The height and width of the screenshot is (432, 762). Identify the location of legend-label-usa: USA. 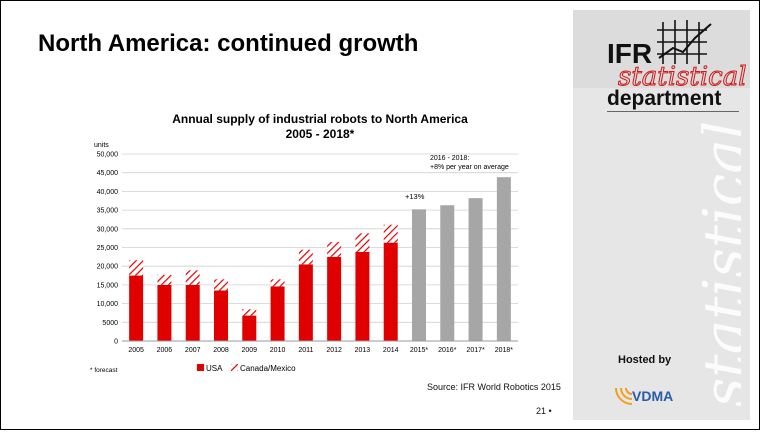
(214, 368).